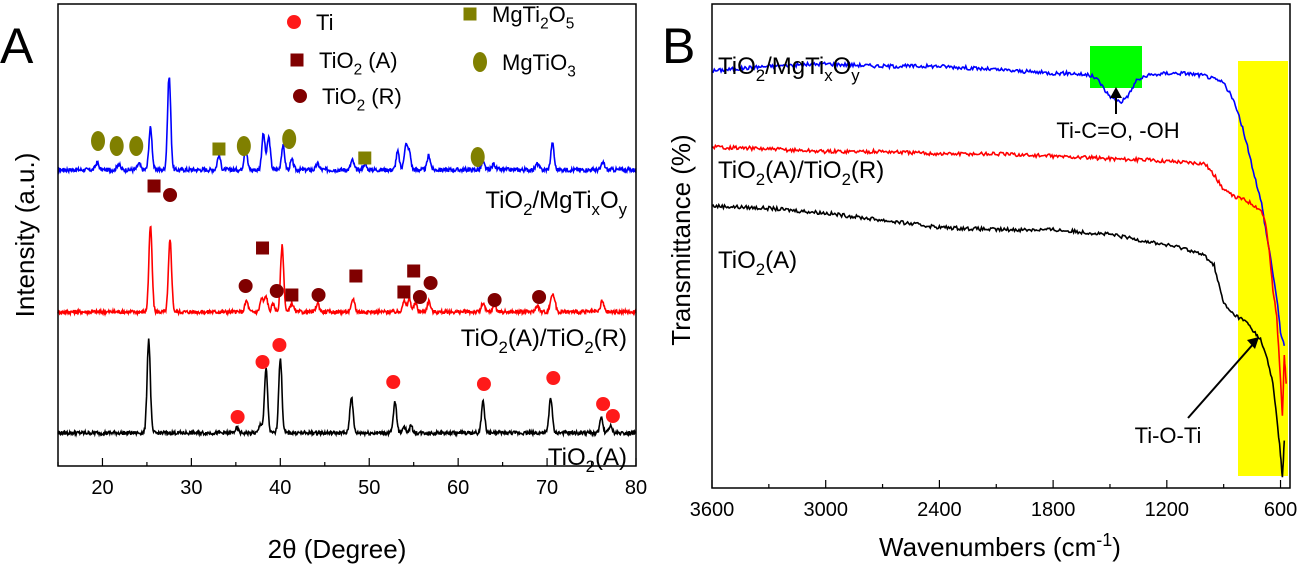 The image size is (1300, 566). Describe the element at coordinates (544, 341) in the screenshot. I see `curve-label-a-red: TiO2(A)/TiO2(R)` at that location.